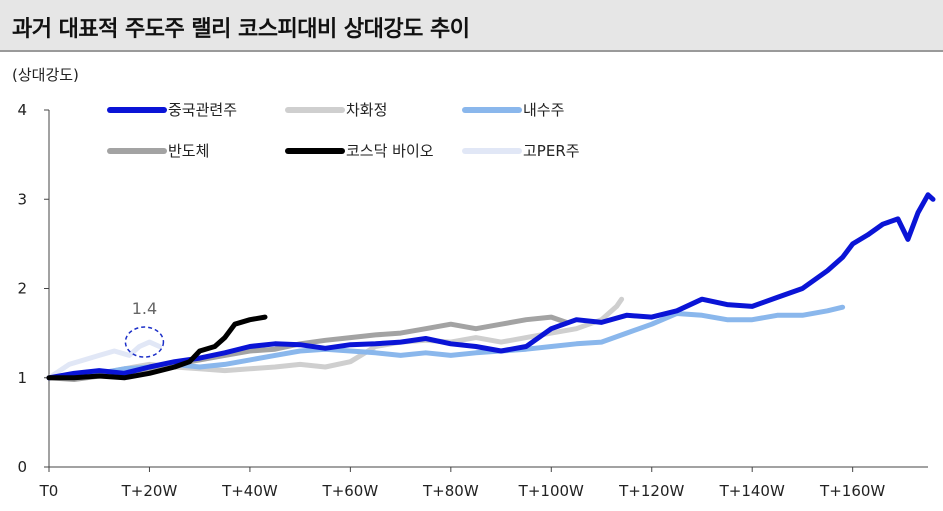 The width and height of the screenshot is (943, 511). Describe the element at coordinates (390, 151) in the screenshot. I see `legend-label: 코스닥 바이오` at that location.